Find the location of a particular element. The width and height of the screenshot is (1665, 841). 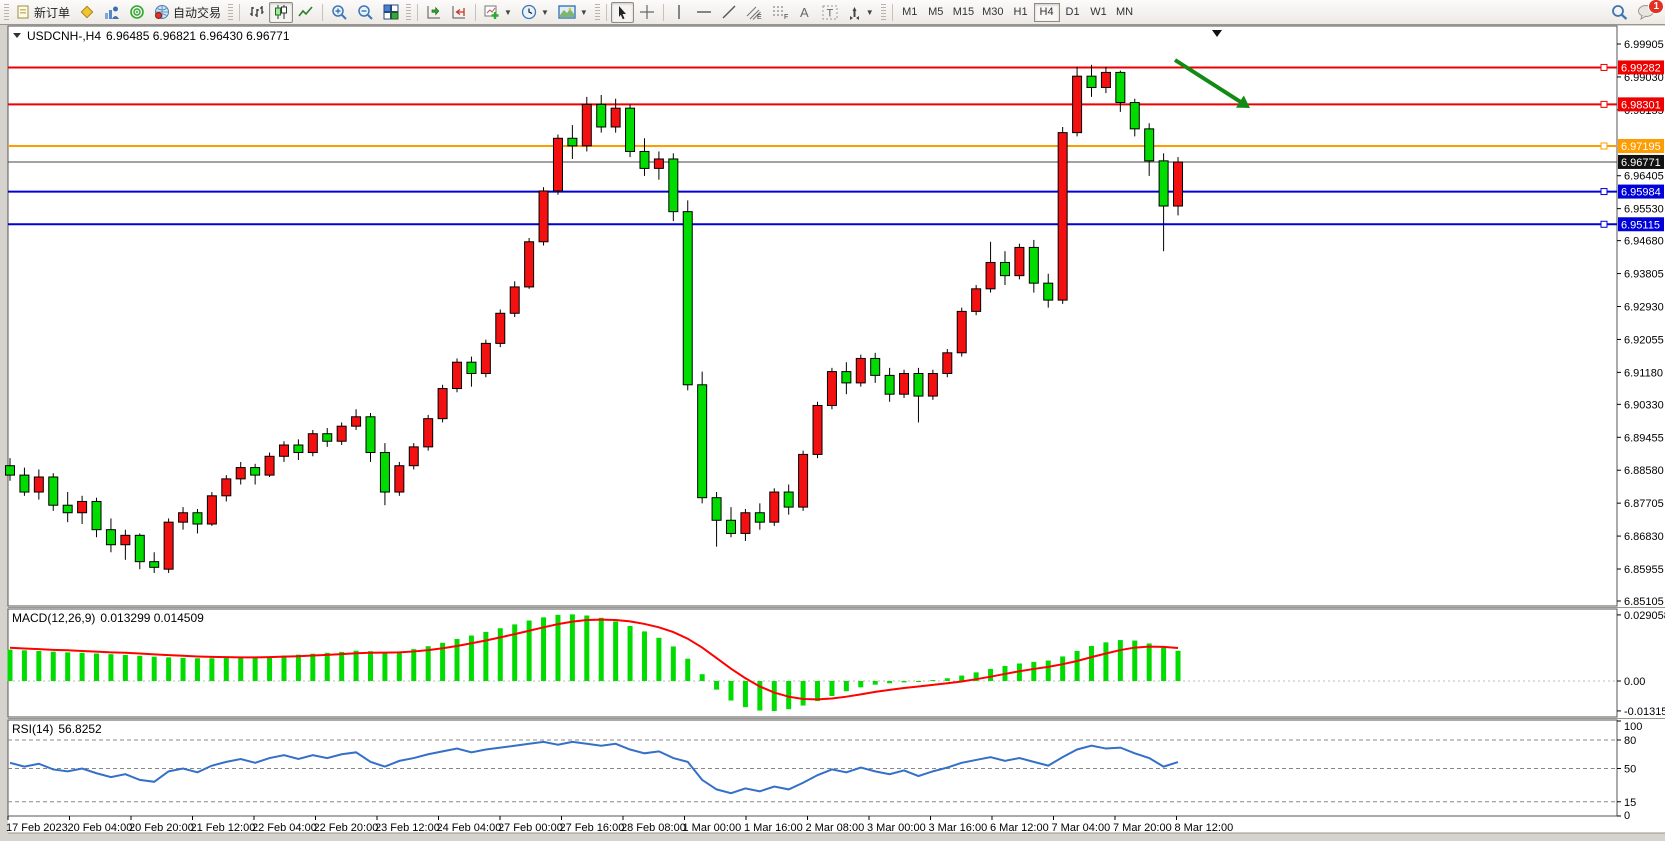

rsi-indicator: 100 80 50 150 is located at coordinates (825, 771).